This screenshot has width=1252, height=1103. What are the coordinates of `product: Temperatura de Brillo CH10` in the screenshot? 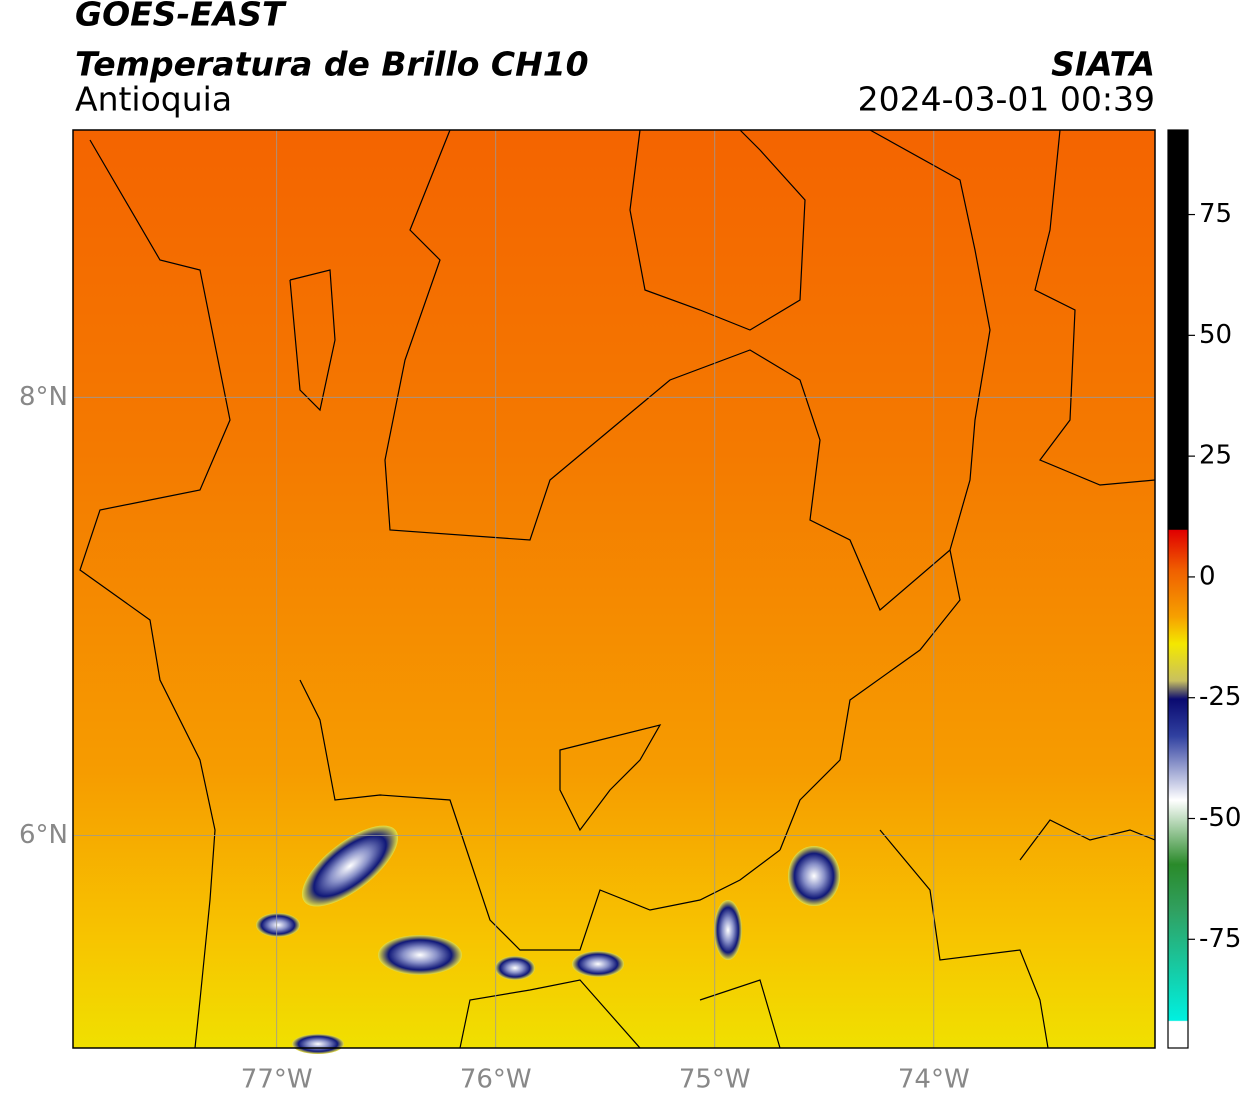 It's located at (332, 64).